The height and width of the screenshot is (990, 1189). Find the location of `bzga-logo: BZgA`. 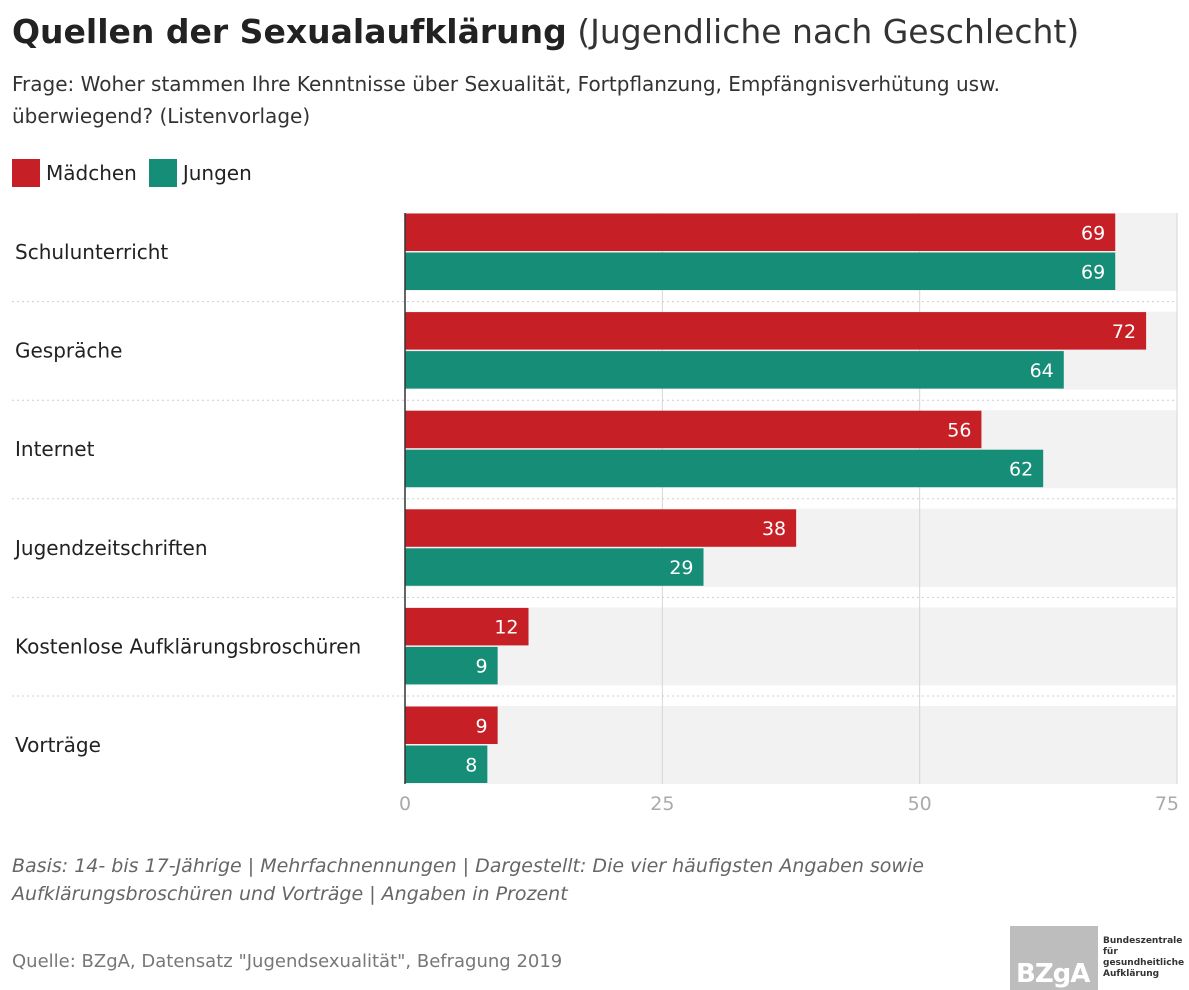

bzga-logo: BZgA is located at coordinates (1054, 958).